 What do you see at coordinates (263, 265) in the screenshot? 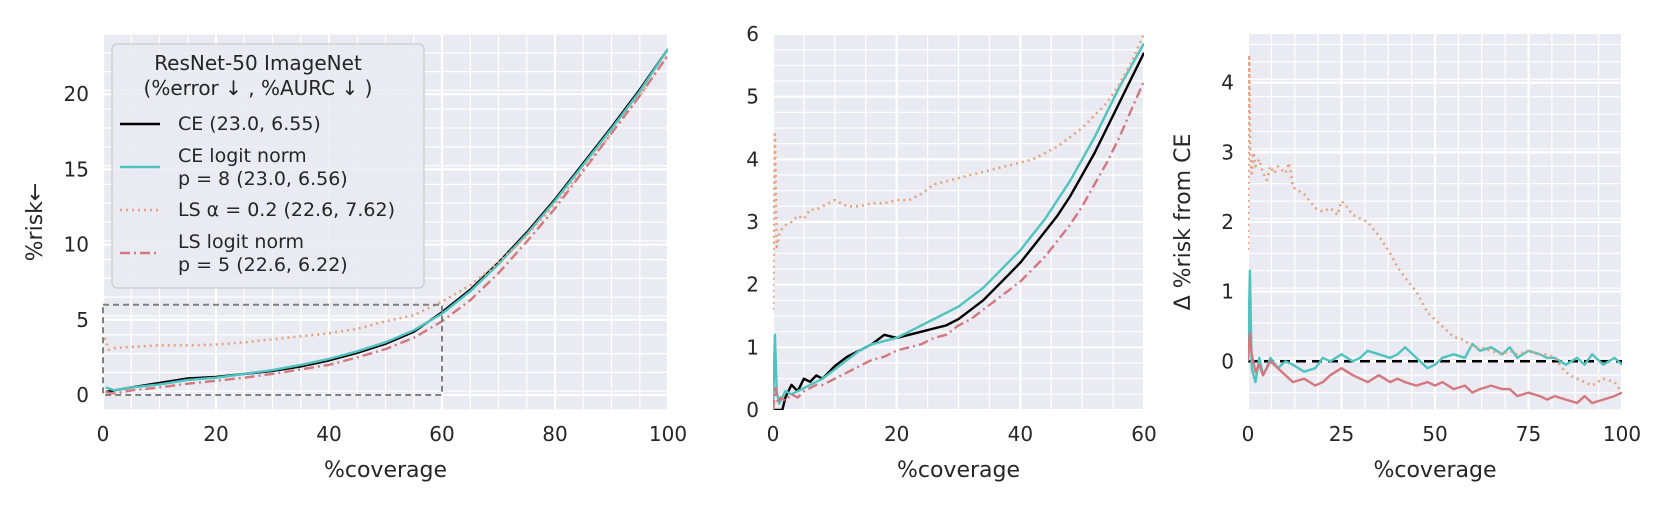
I see `legend-entry-label: p = 5 (22.6, 6.22)` at bounding box center [263, 265].